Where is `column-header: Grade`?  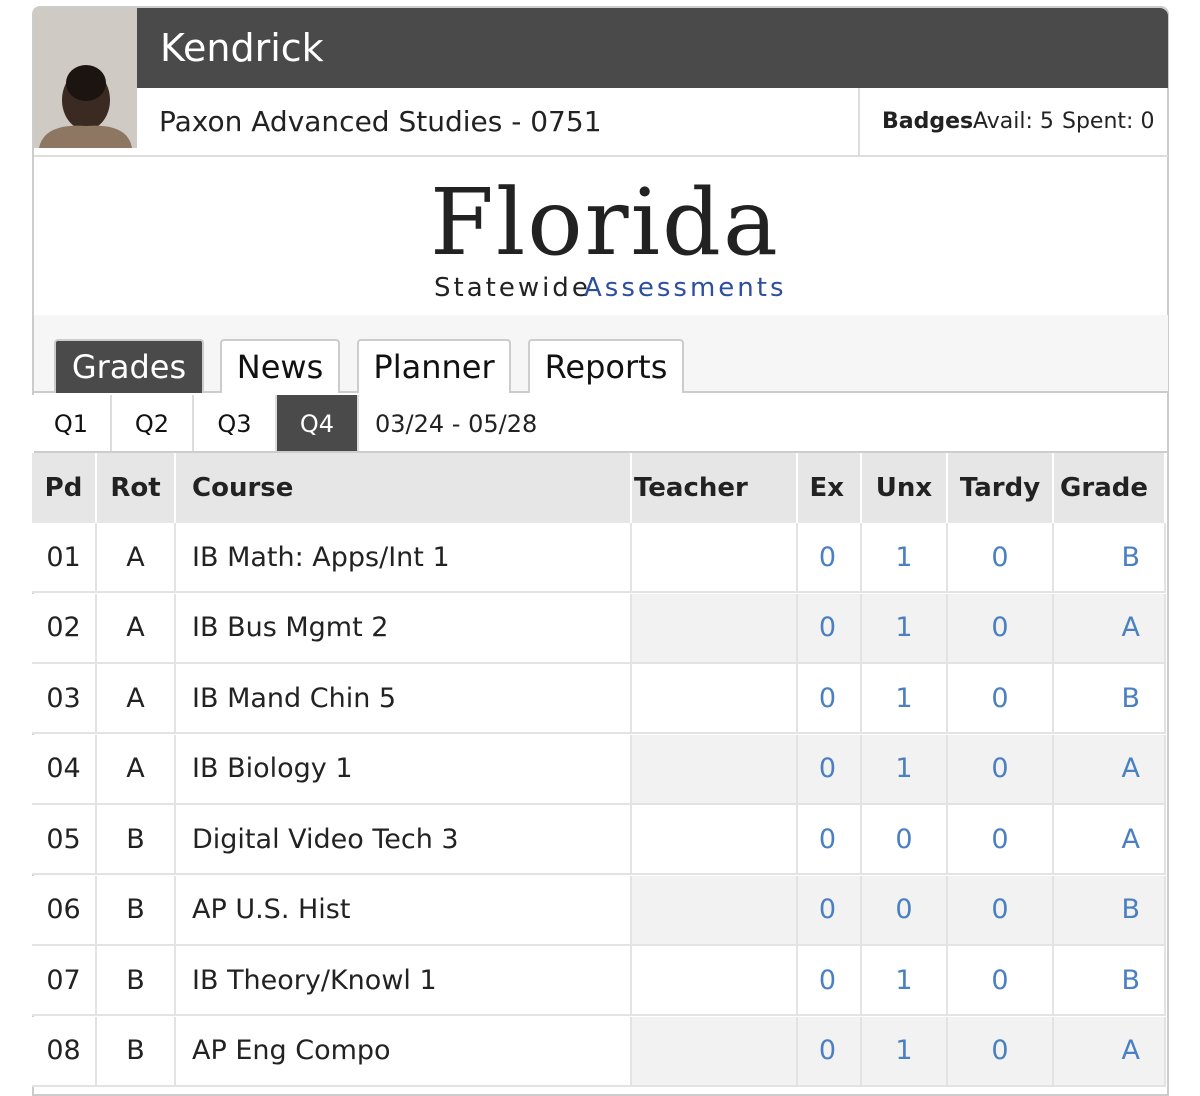
column-header: Grade is located at coordinates (1110, 488).